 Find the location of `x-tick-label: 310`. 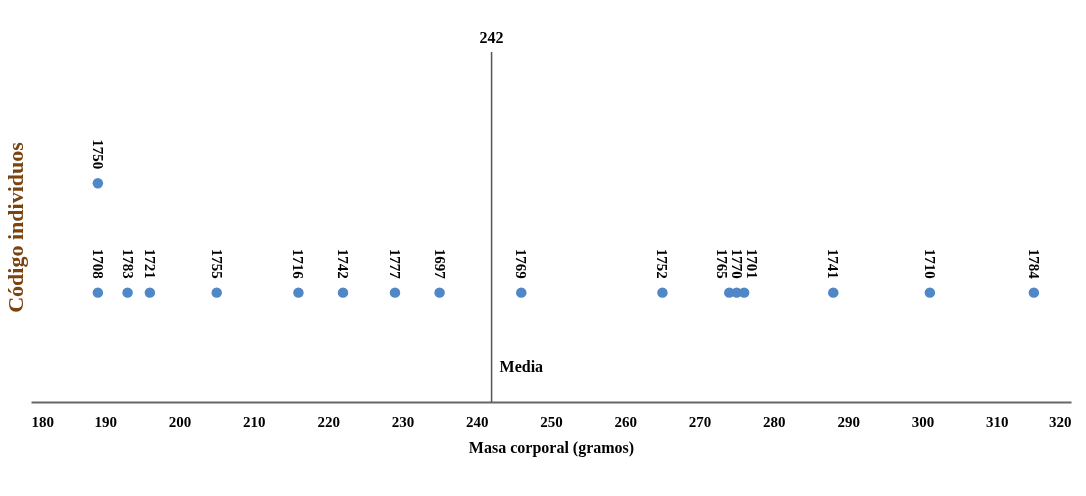

x-tick-label: 310 is located at coordinates (997, 421).